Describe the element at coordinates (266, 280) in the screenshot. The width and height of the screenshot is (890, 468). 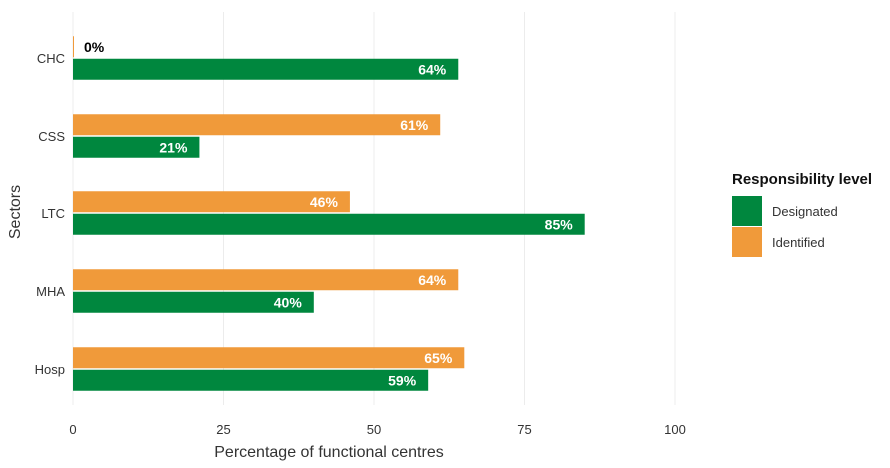
I see `bar-identified-mha` at that location.